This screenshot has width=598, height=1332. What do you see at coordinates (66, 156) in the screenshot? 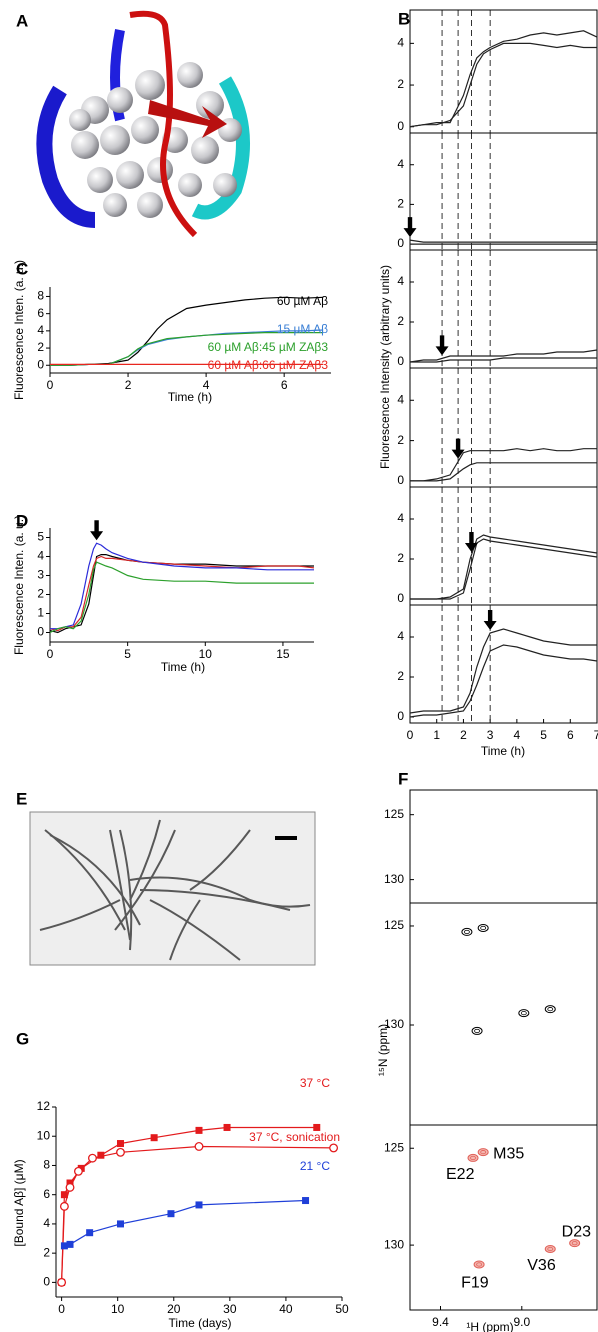
I see `helix` at bounding box center [66, 156].